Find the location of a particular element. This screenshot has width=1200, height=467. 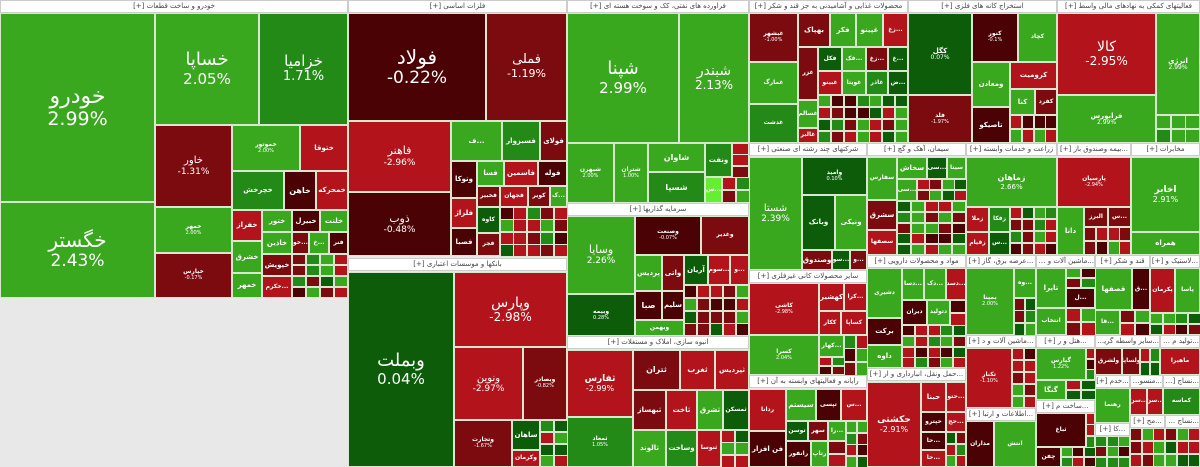

stock-tile: انتخاب is located at coordinates (1051, 321).